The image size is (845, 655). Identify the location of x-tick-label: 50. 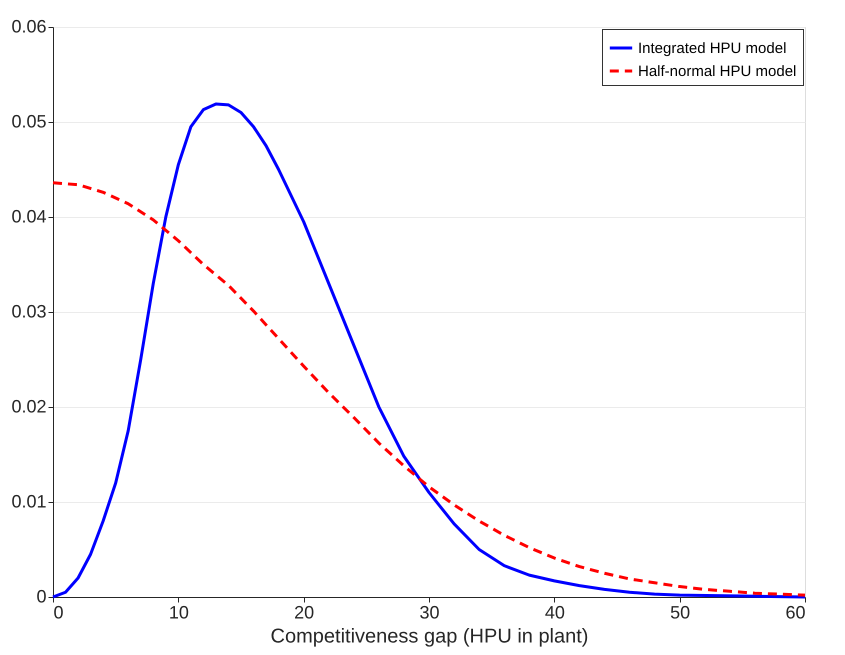
(680, 612).